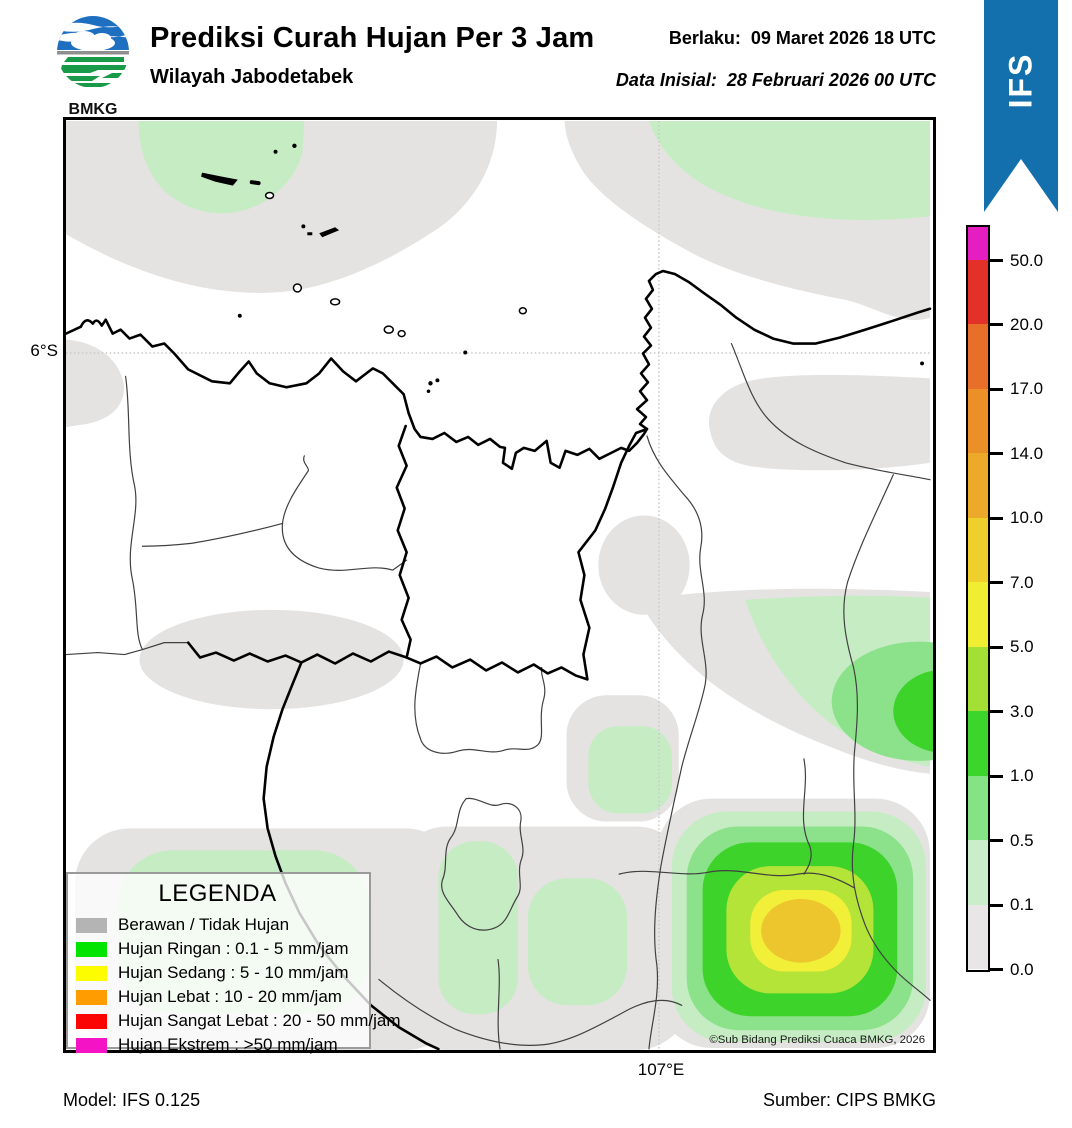  What do you see at coordinates (718, 80) in the screenshot?
I see `init-datetime: Data Inisial: 28 Februari 2026 00 UTC` at bounding box center [718, 80].